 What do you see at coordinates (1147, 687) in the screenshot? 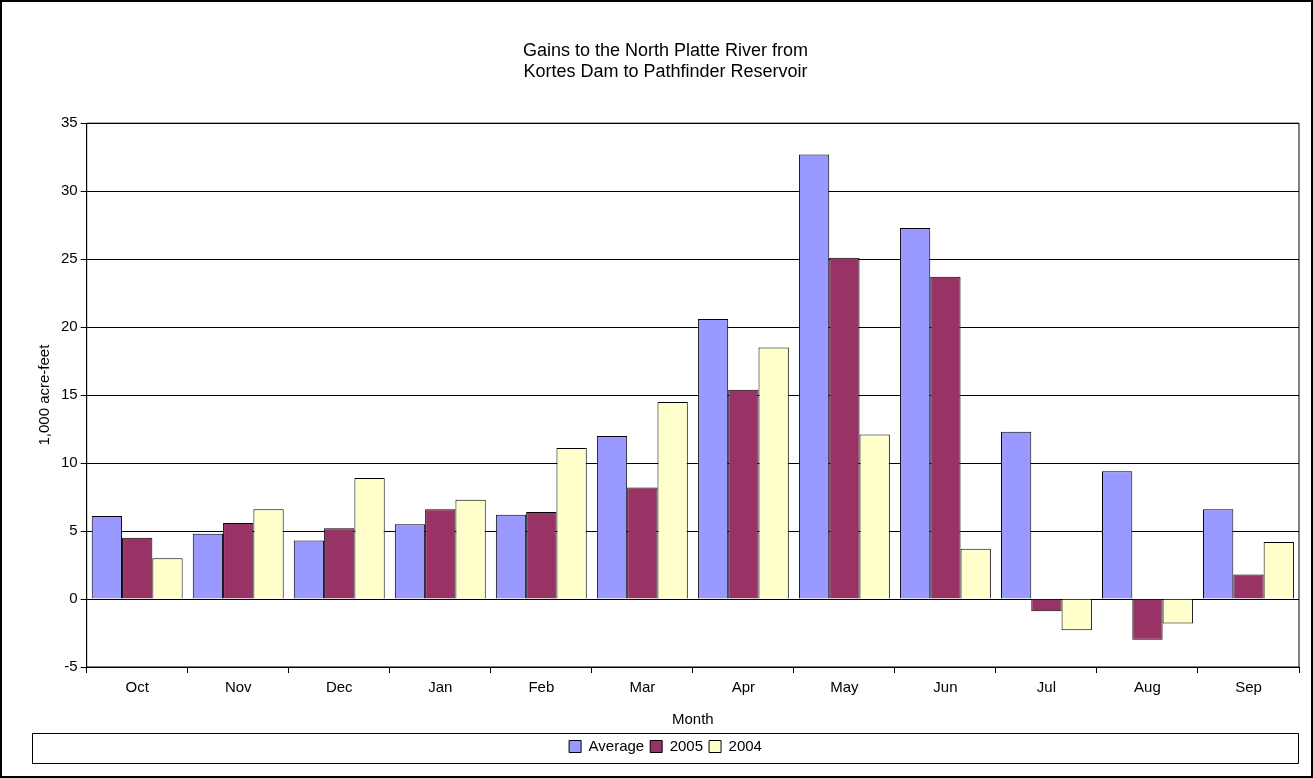
I see `x-tick-label: Aug` at bounding box center [1147, 687].